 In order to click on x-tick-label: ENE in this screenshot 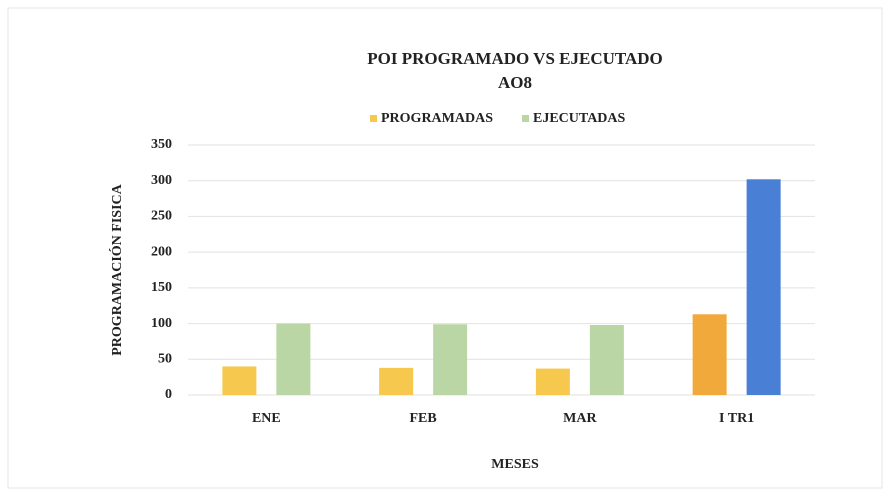, I will do `click(266, 418)`.